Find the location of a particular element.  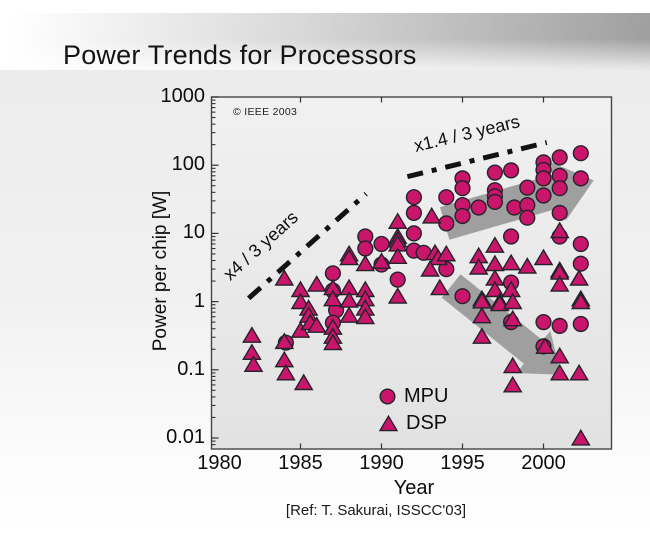

legend-item-mpu: MPU is located at coordinates (413, 396).